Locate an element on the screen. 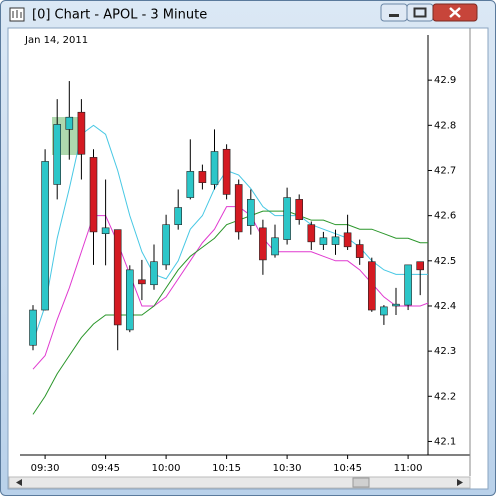 The image size is (496, 500). close-button is located at coordinates (455, 12).